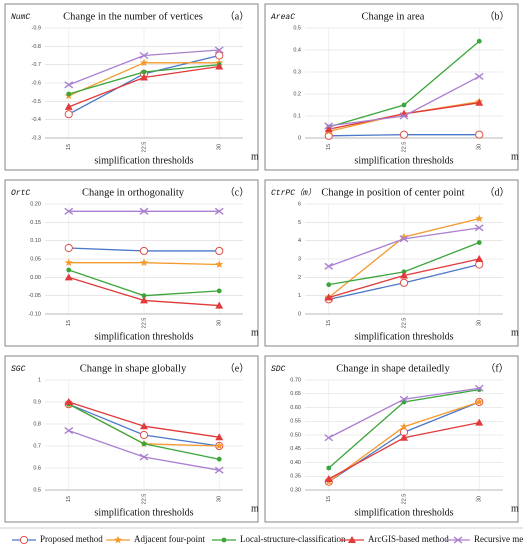 The width and height of the screenshot is (523, 550). What do you see at coordinates (170, 539) in the screenshot?
I see `legend-label: Adjacent four-point` at bounding box center [170, 539].